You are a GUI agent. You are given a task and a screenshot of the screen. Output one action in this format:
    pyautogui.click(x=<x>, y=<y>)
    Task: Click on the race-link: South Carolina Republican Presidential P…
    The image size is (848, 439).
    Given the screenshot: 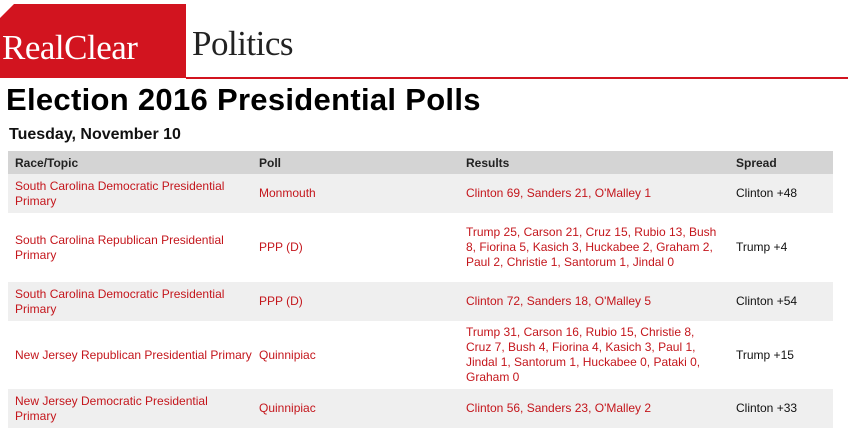 What is the action you would take?
    pyautogui.click(x=119, y=247)
    